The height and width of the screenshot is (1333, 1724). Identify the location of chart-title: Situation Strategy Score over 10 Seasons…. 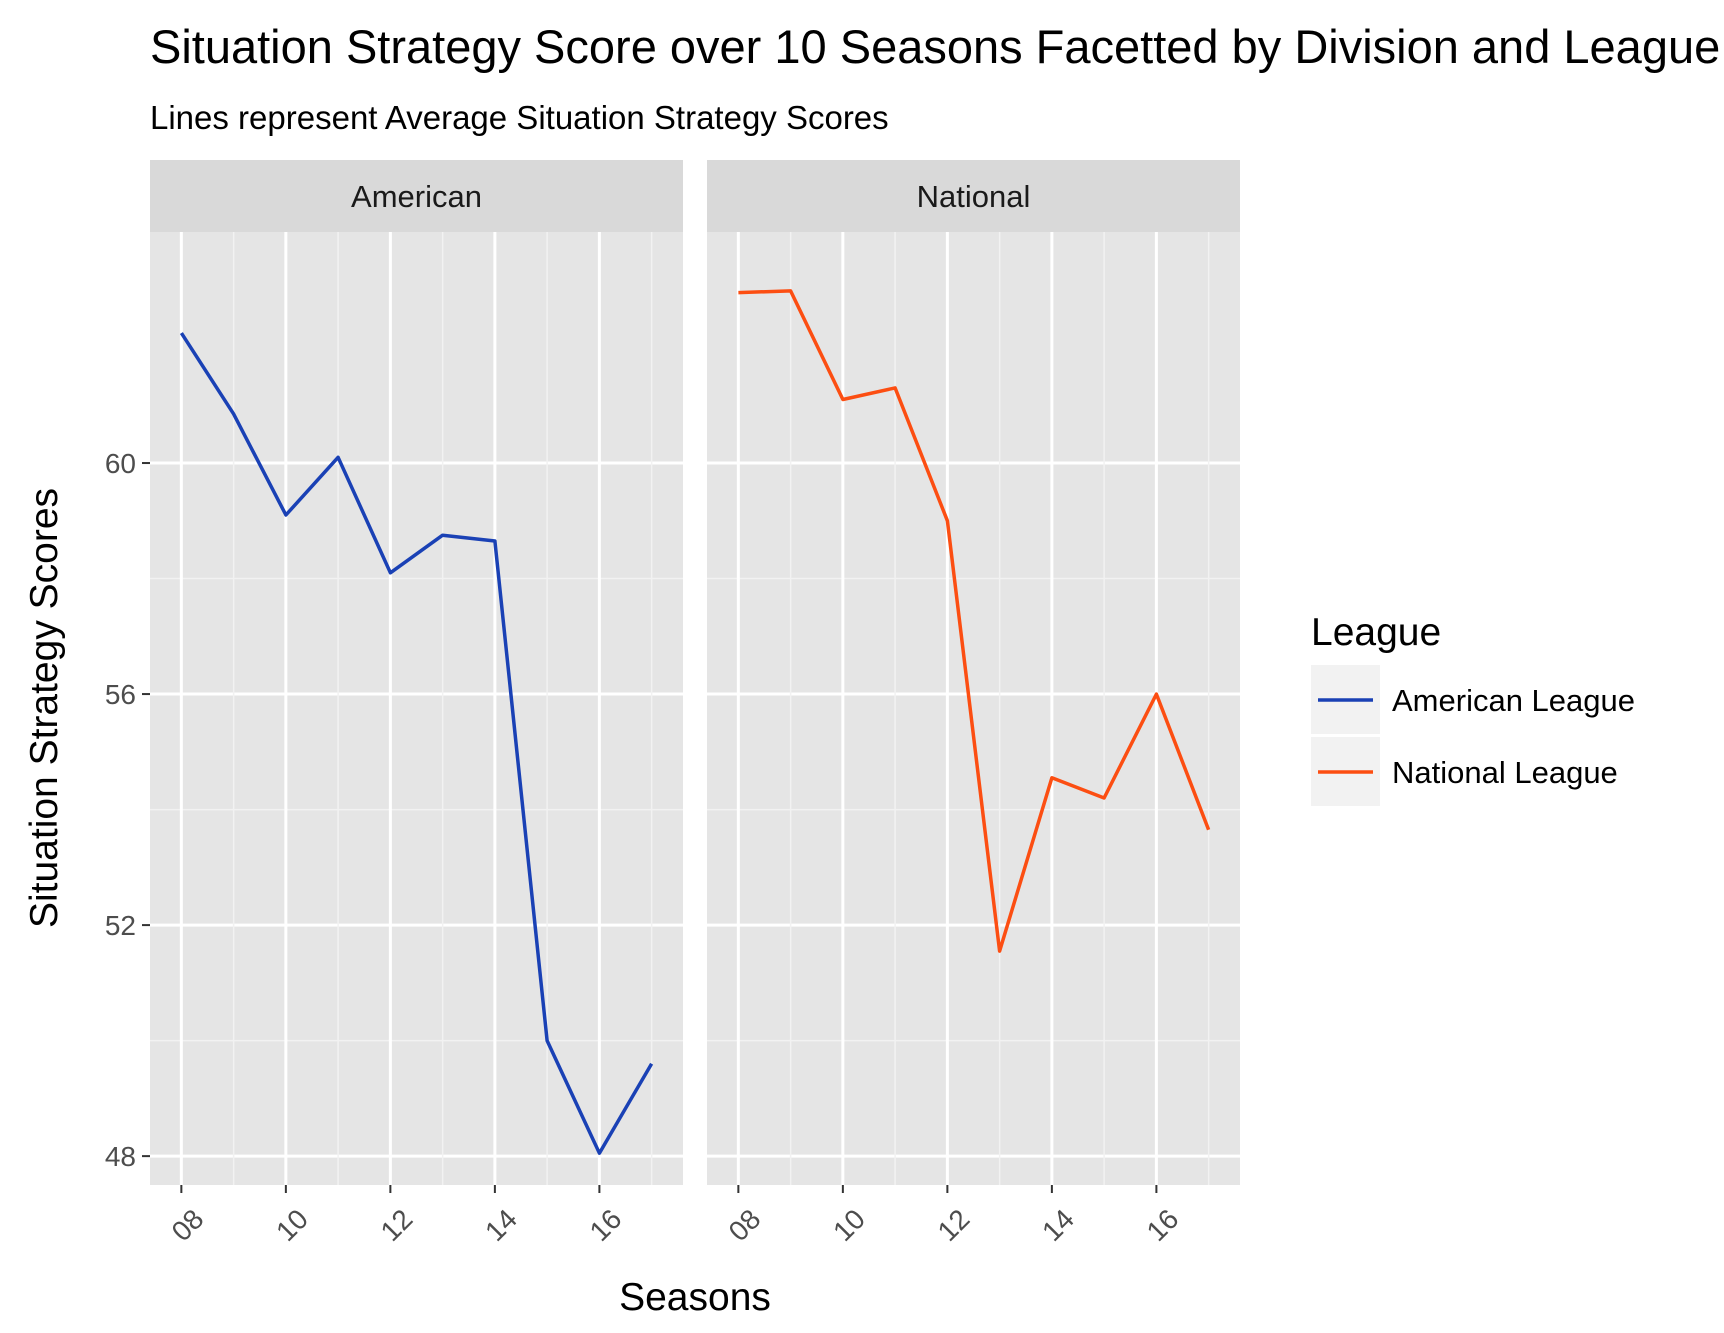
(935, 46).